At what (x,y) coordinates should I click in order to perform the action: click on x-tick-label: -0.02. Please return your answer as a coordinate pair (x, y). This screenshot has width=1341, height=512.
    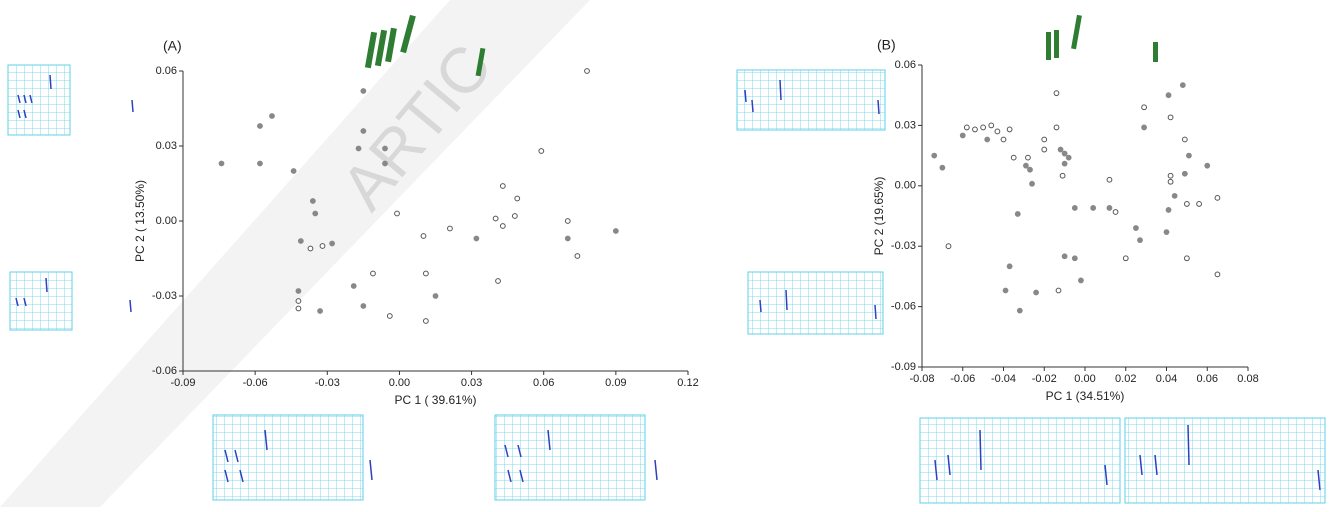
    Looking at the image, I should click on (1044, 379).